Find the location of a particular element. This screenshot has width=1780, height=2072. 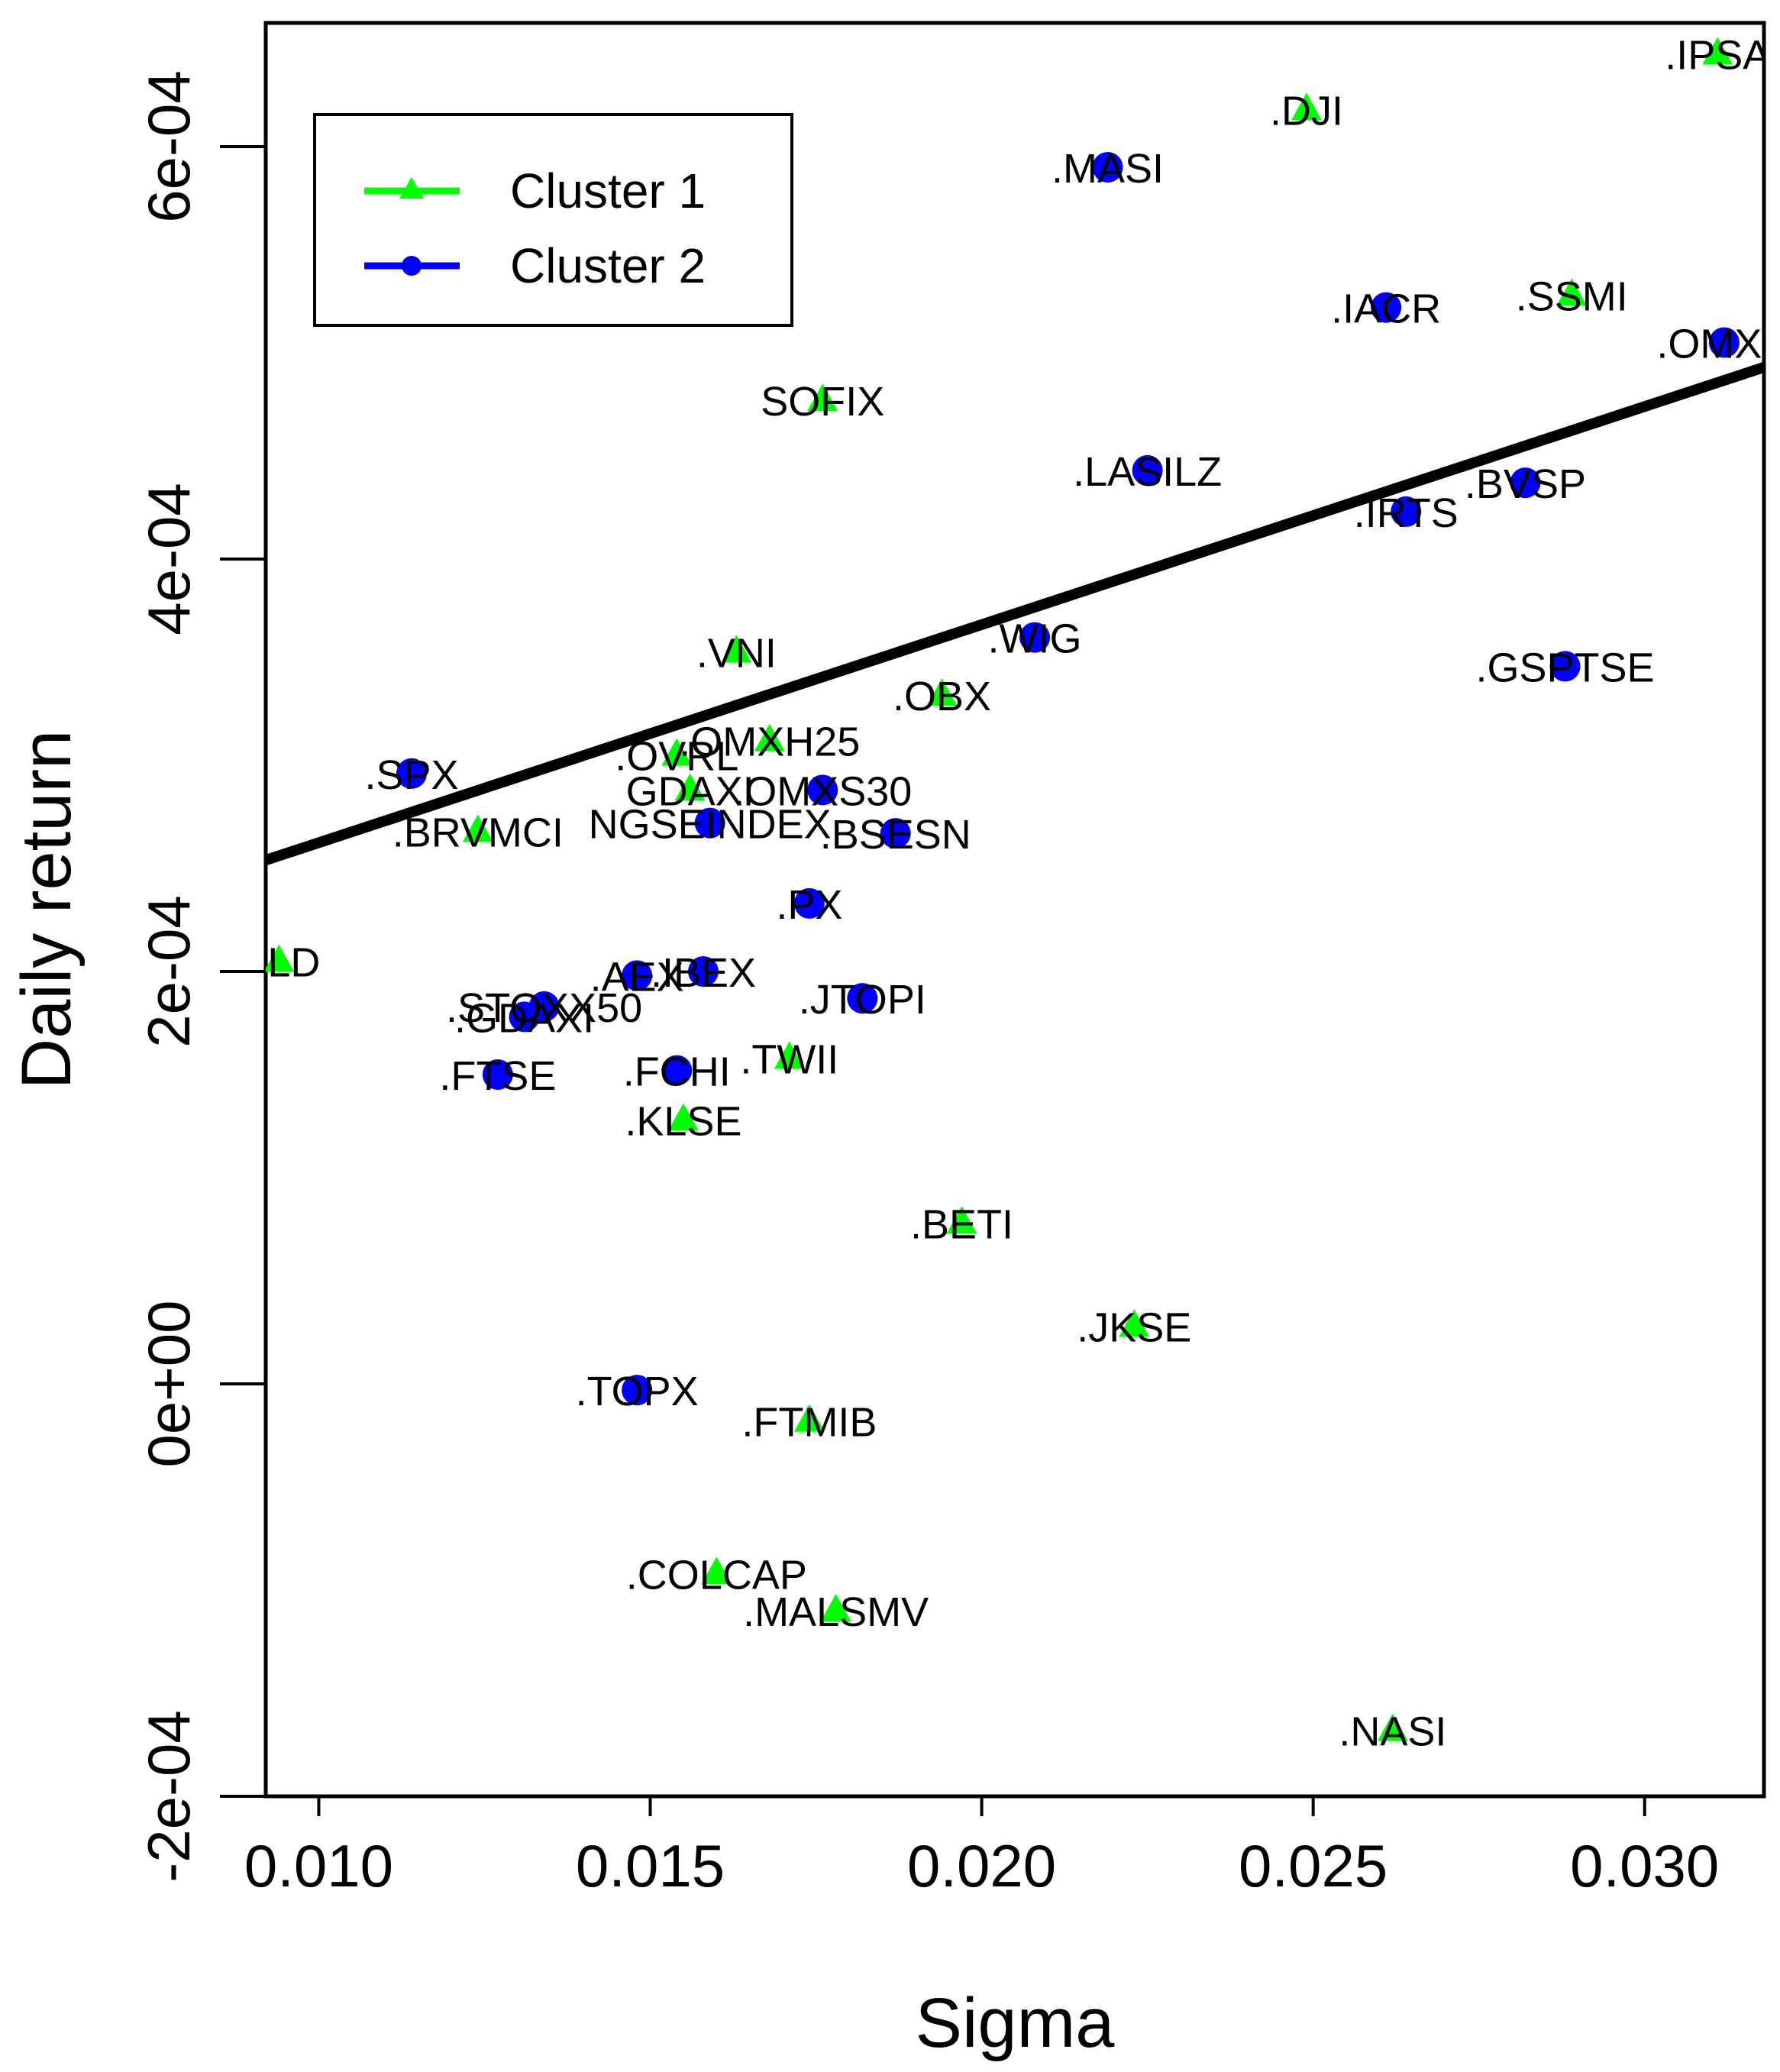

point-label: .OVRL is located at coordinates (676, 757).